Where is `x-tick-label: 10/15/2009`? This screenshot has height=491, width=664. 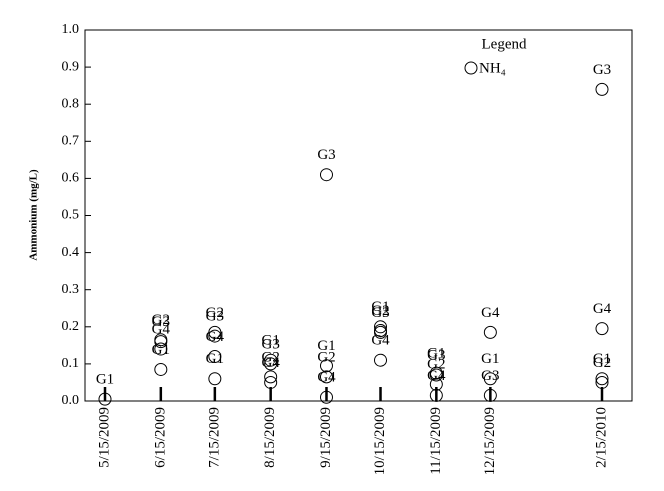 x-tick-label: 10/15/2009 is located at coordinates (380, 441).